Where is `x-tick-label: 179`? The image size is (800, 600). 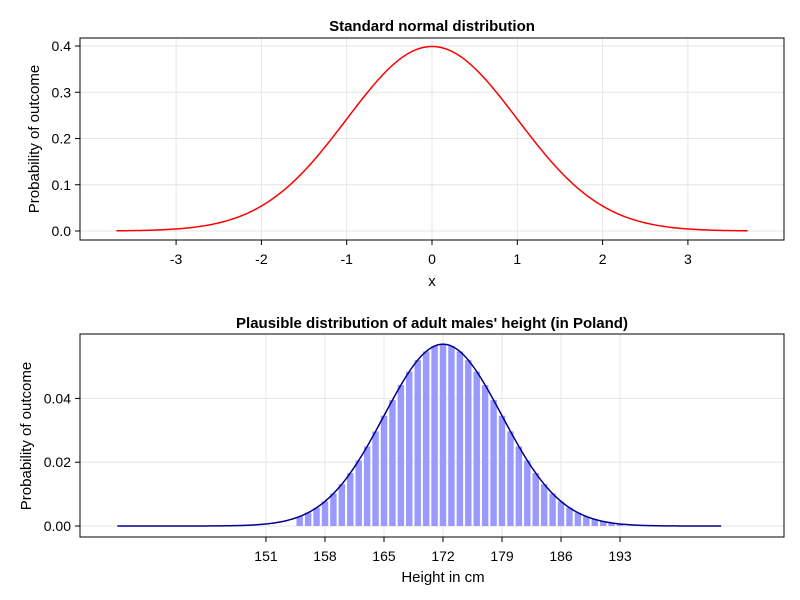
x-tick-label: 179 is located at coordinates (502, 556).